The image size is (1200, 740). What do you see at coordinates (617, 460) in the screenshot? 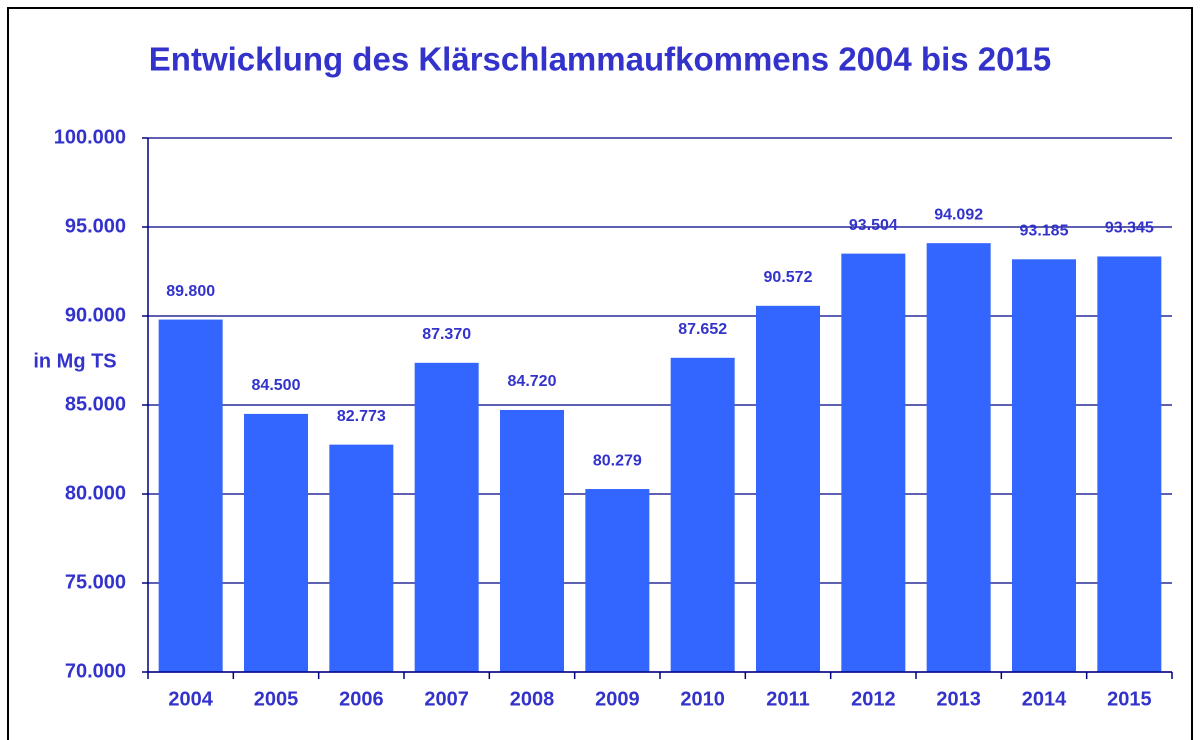
I see `value-label: 80.279` at bounding box center [617, 460].